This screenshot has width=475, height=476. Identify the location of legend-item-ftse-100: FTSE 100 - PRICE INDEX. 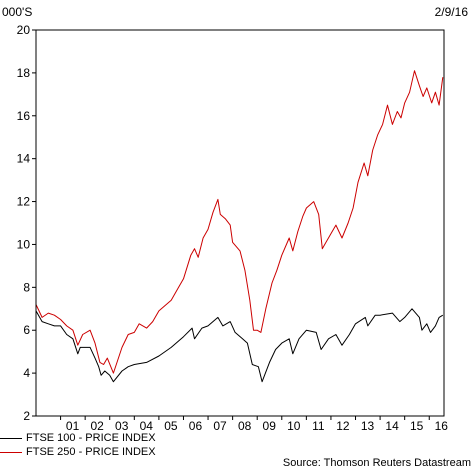
(78, 438).